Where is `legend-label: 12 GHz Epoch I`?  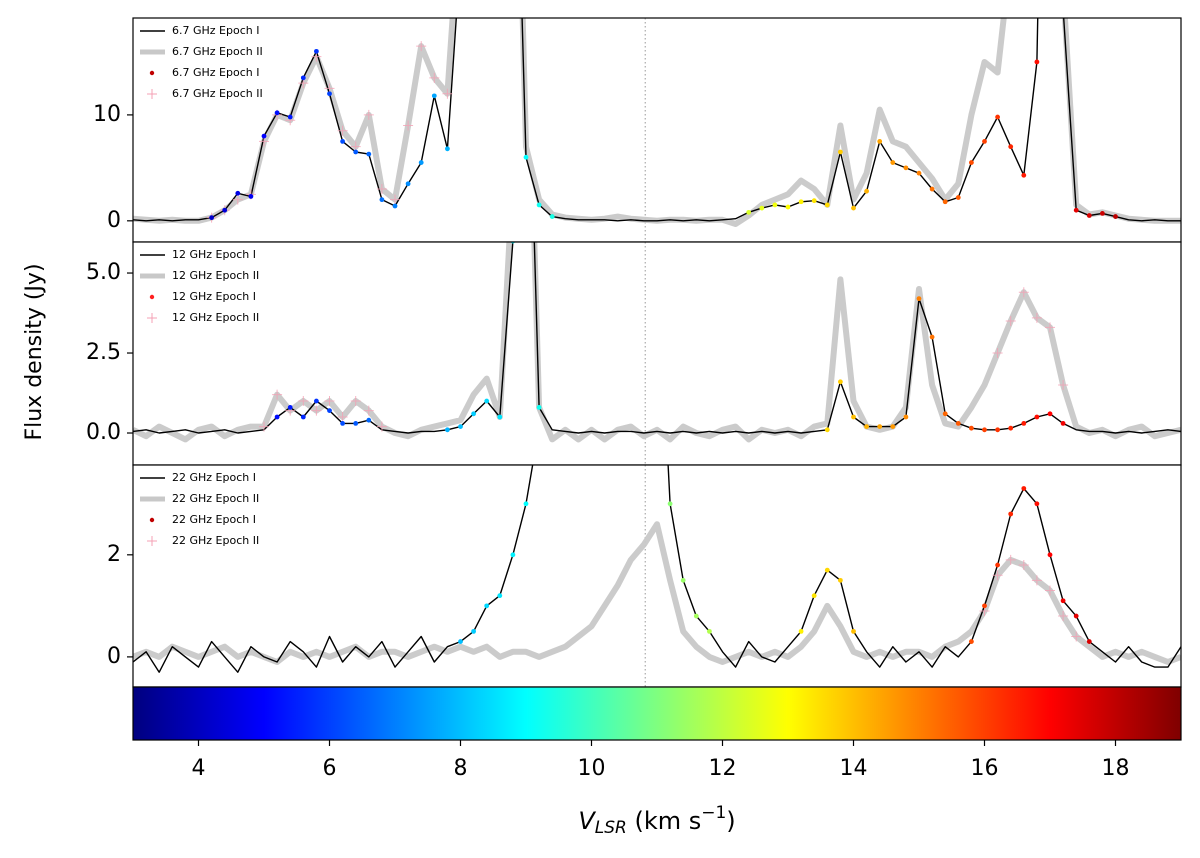 legend-label: 12 GHz Epoch I is located at coordinates (214, 254).